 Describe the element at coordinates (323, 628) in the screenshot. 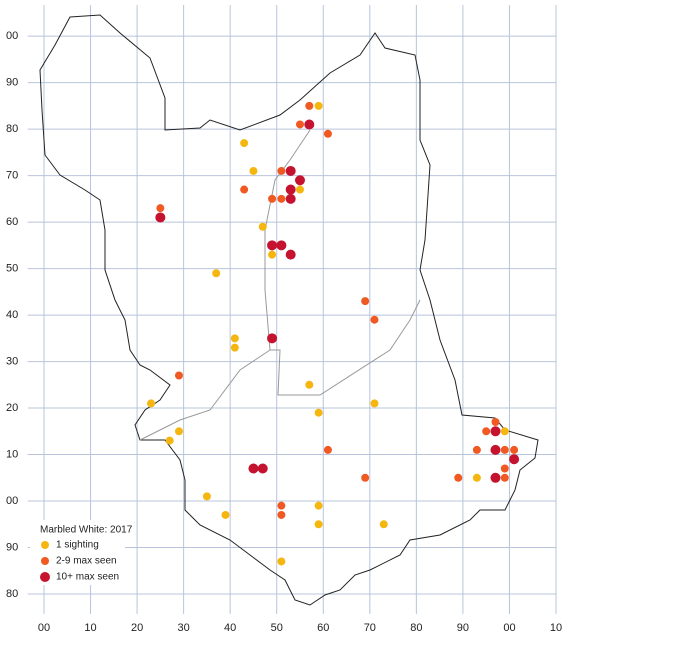

I see `x-tick-label: 60` at that location.